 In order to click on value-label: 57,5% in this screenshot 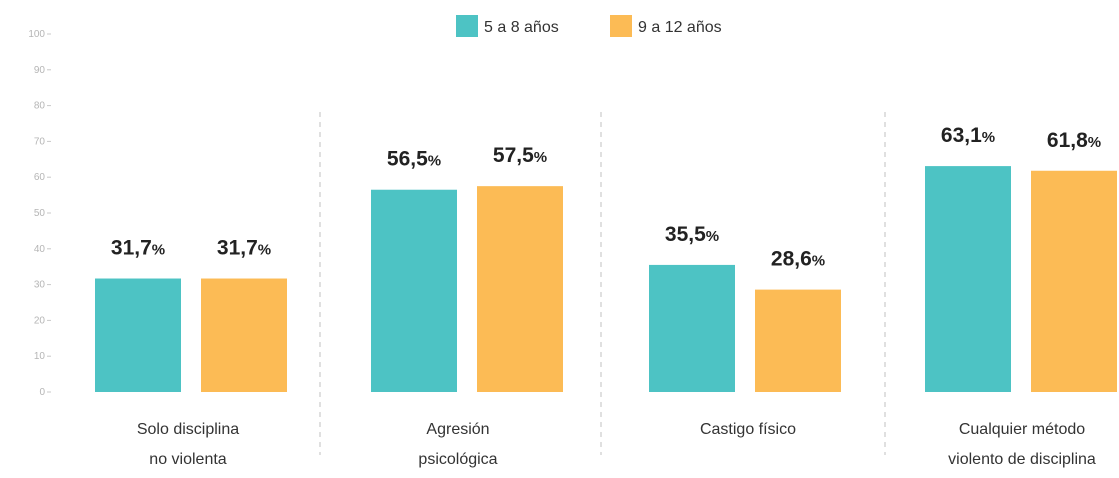, I will do `click(520, 155)`.